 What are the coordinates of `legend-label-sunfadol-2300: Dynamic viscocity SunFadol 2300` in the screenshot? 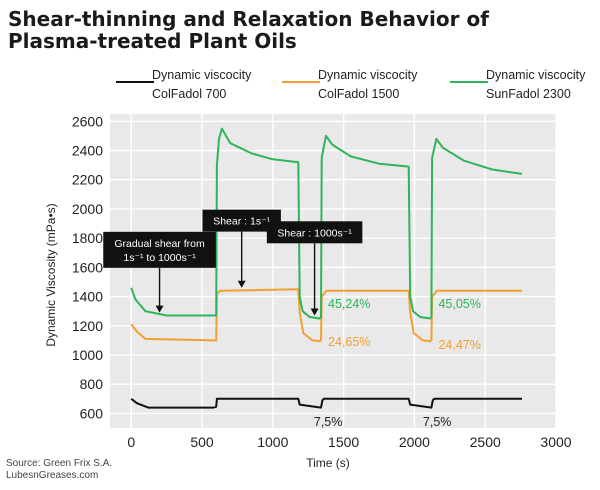 It's located at (536, 84).